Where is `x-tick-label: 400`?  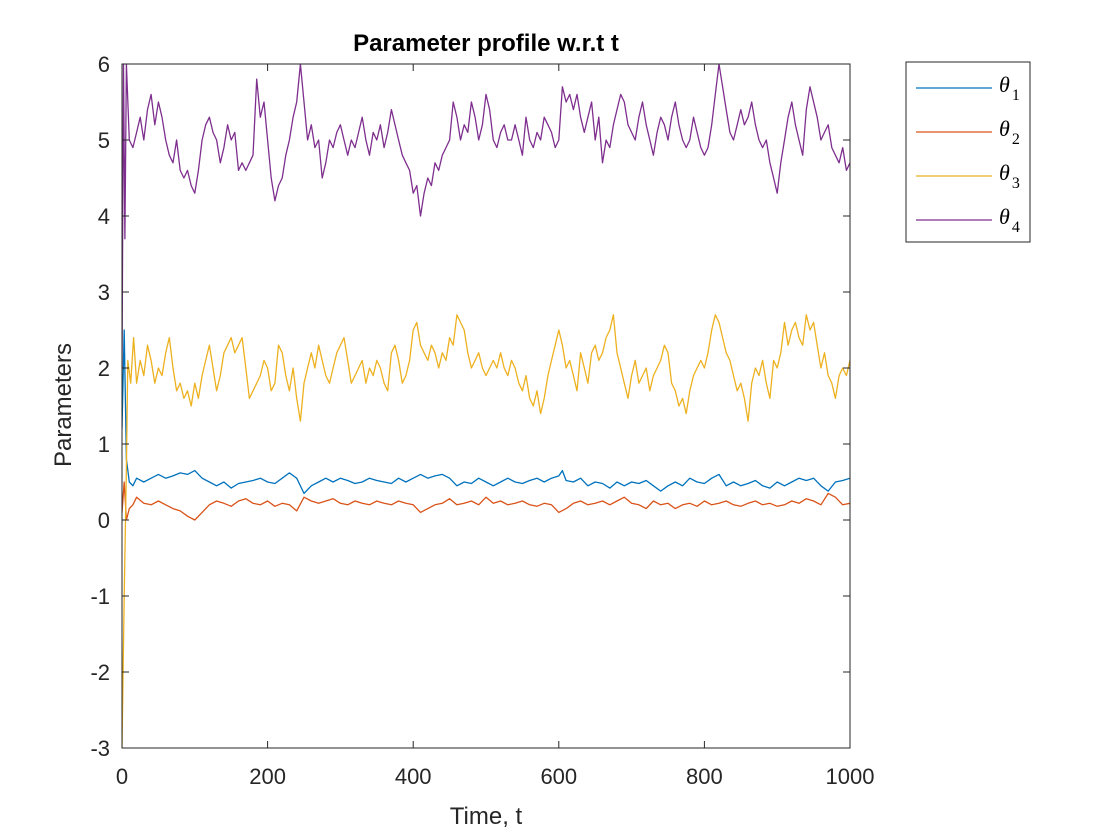 x-tick-label: 400 is located at coordinates (413, 776).